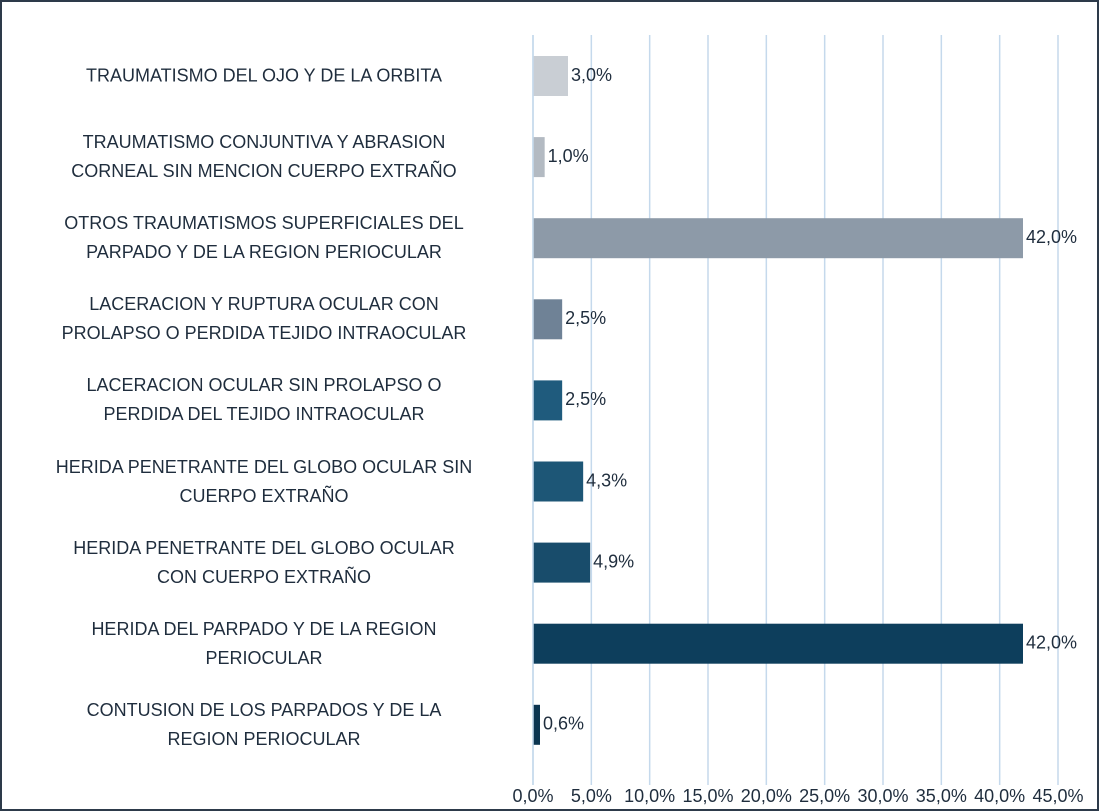 The width and height of the screenshot is (1099, 811). What do you see at coordinates (532, 796) in the screenshot?
I see `x-tick-label: 0,0%` at bounding box center [532, 796].